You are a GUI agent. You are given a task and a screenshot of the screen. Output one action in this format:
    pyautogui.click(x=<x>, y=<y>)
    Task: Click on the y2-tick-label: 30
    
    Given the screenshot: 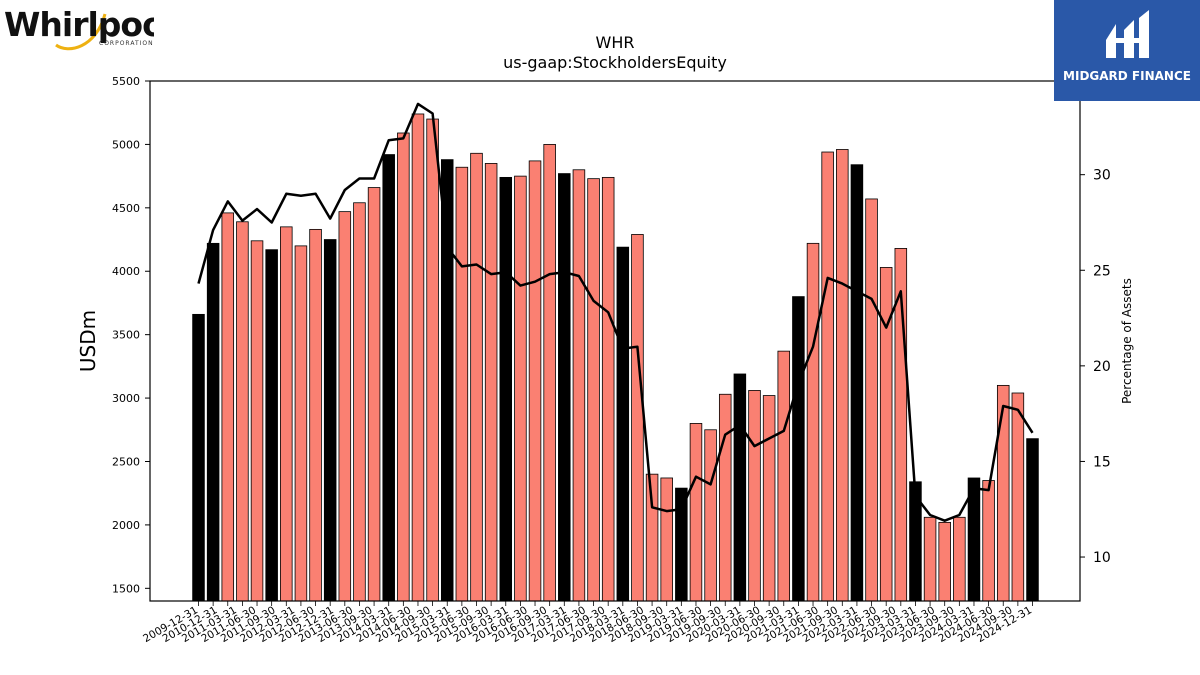 What is the action you would take?
    pyautogui.click(x=1102, y=176)
    